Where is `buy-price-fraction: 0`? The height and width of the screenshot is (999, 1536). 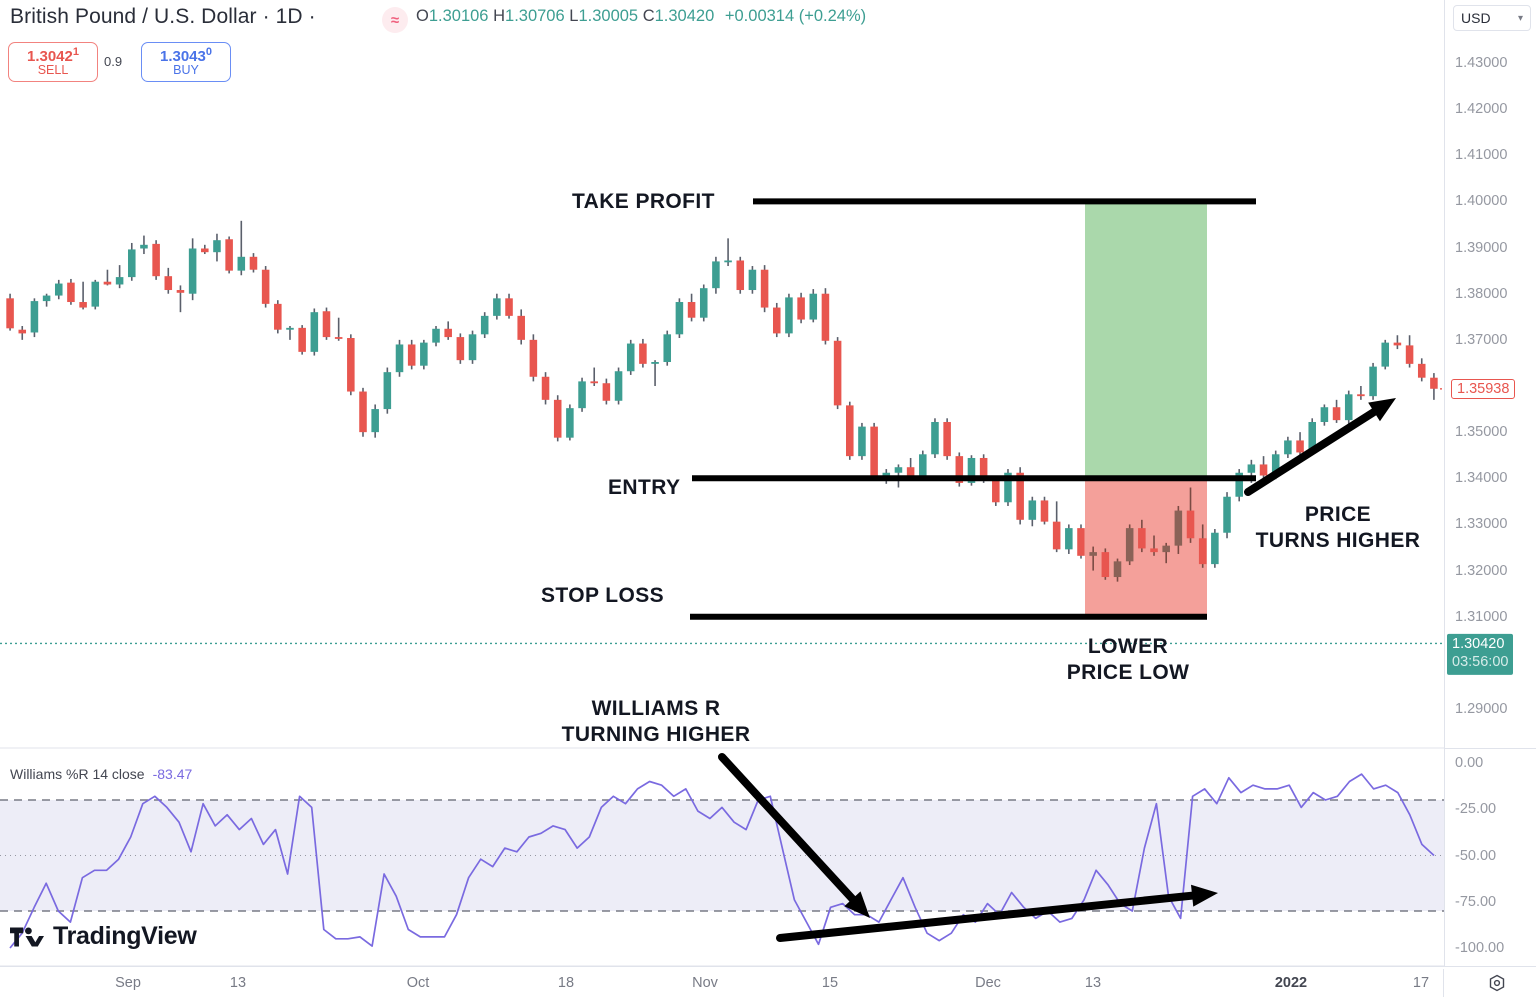 buy-price-fraction: 0 is located at coordinates (208, 51).